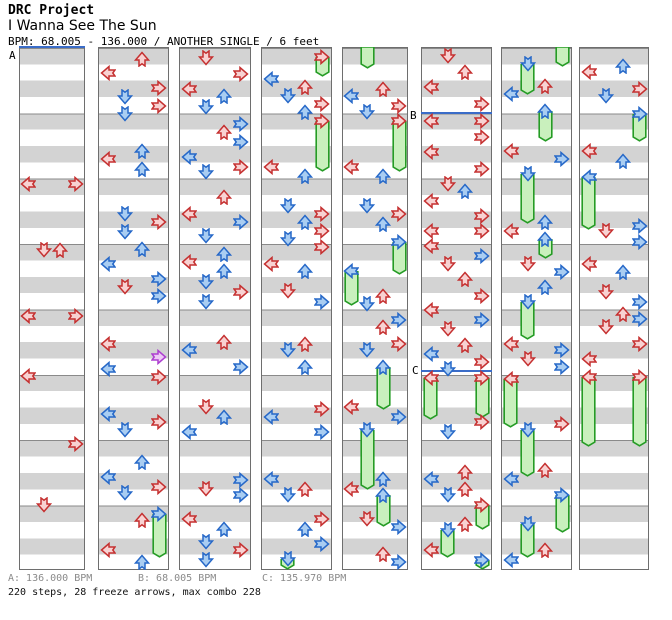 This screenshot has width=672, height=620. What do you see at coordinates (52, 47) in the screenshot?
I see `bpm-marker-line-a` at bounding box center [52, 47].